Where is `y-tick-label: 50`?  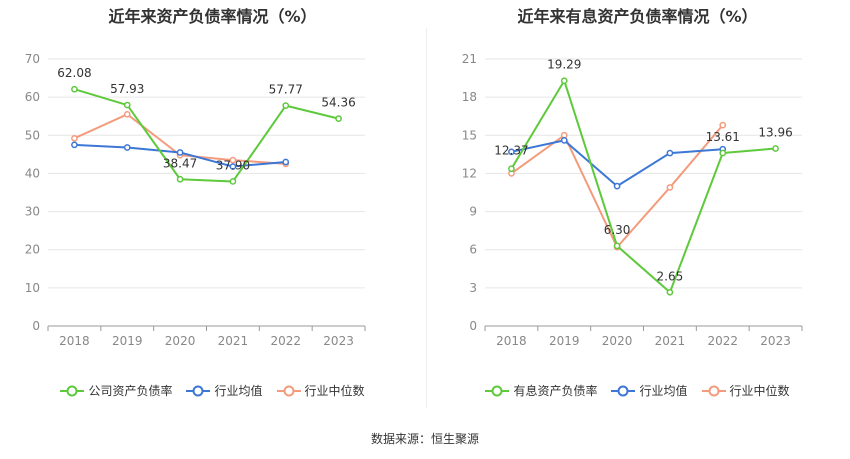 y-tick-label: 50 is located at coordinates (32, 135).